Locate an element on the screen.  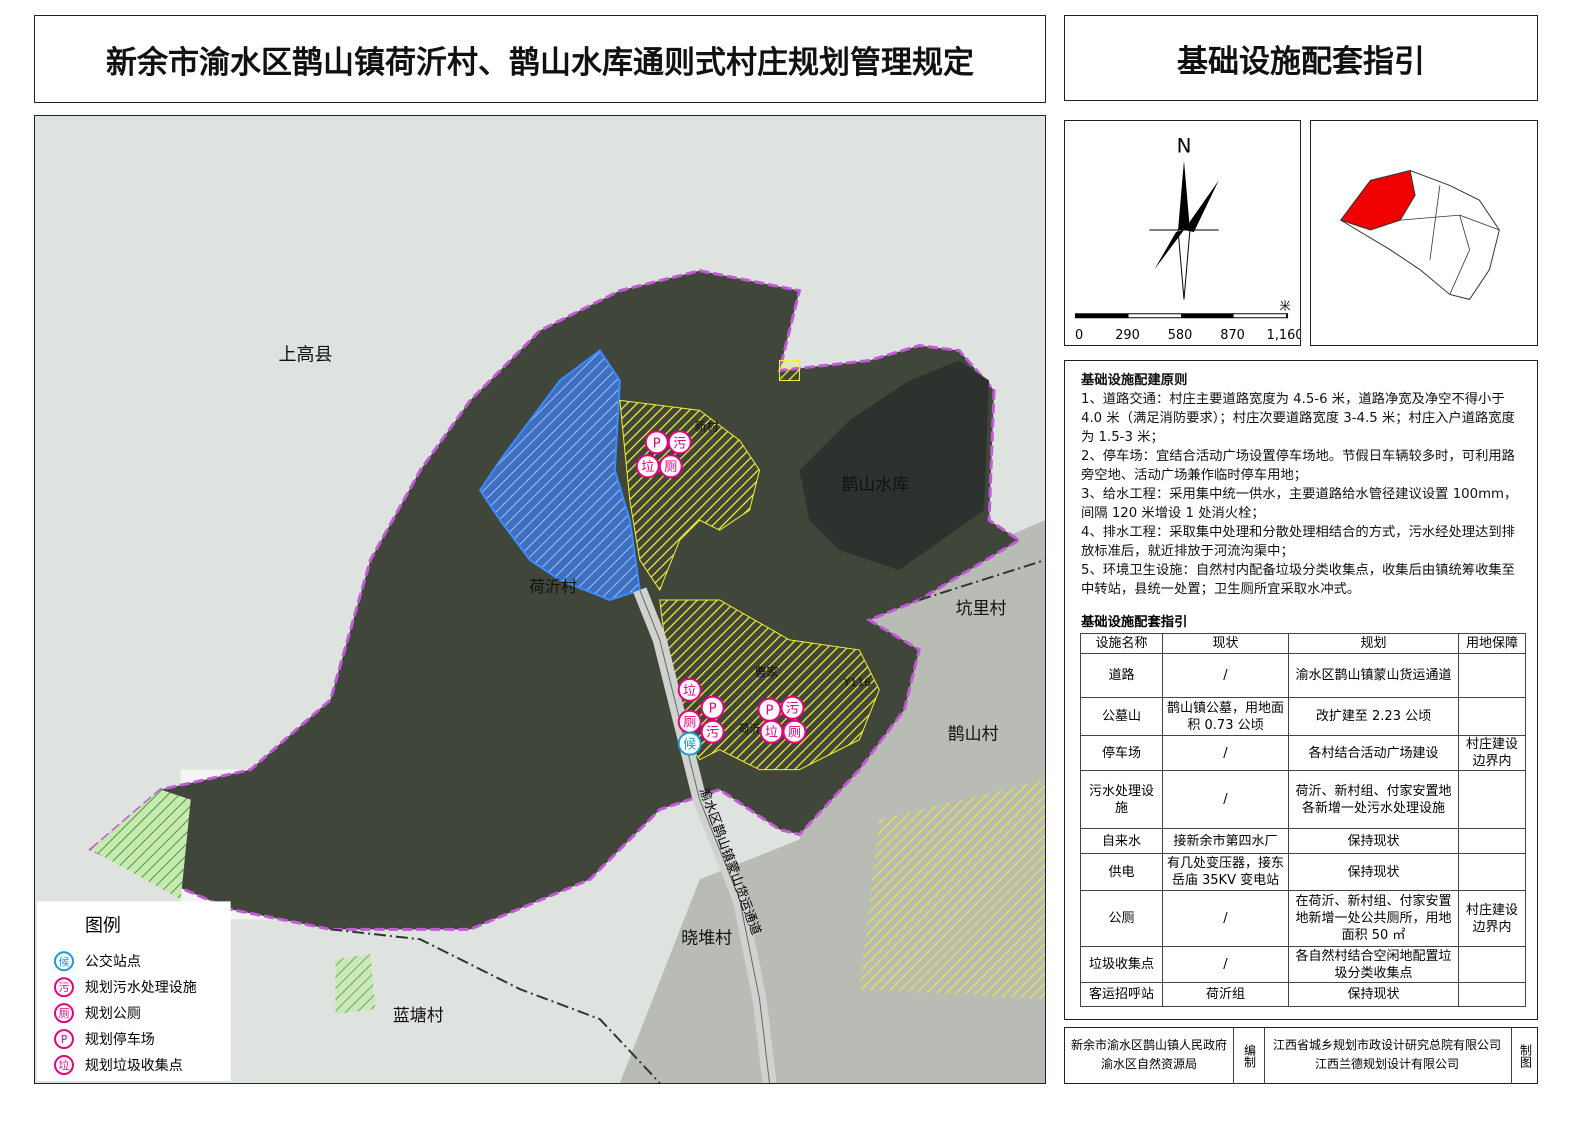
construction-land is located at coordinates (709, 475).